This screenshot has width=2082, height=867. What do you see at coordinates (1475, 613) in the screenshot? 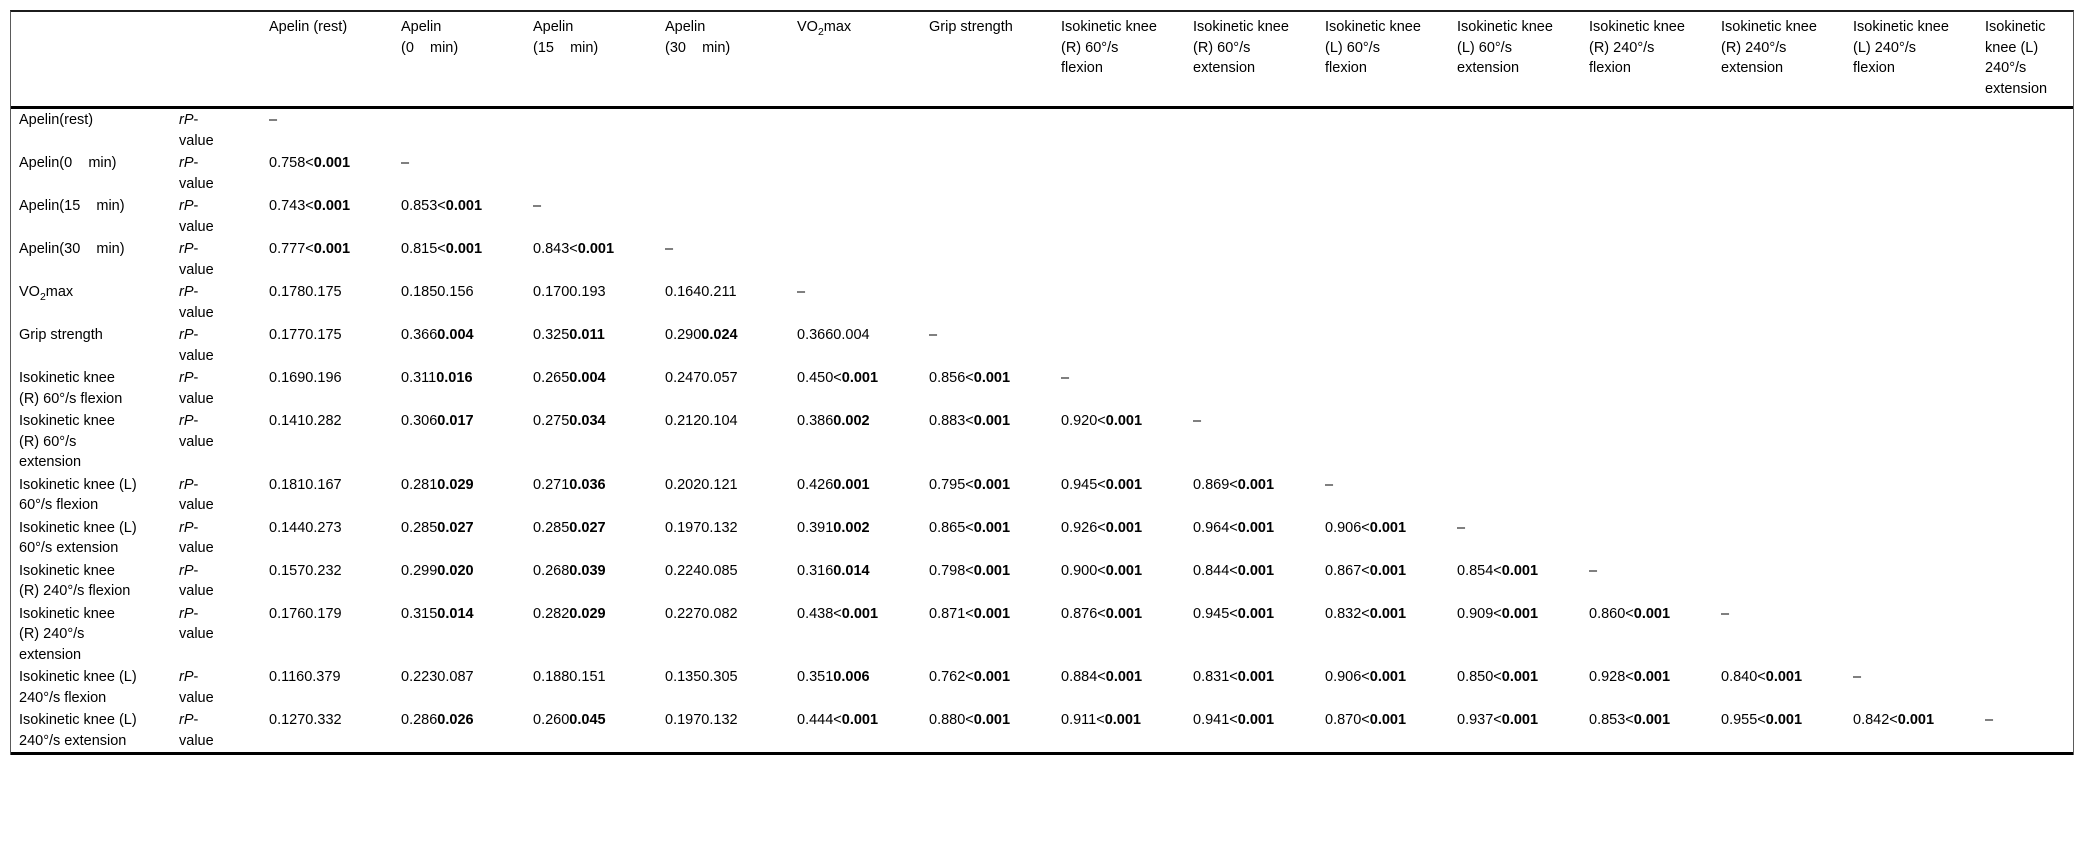
I see `r-value: 0.909` at bounding box center [1475, 613].